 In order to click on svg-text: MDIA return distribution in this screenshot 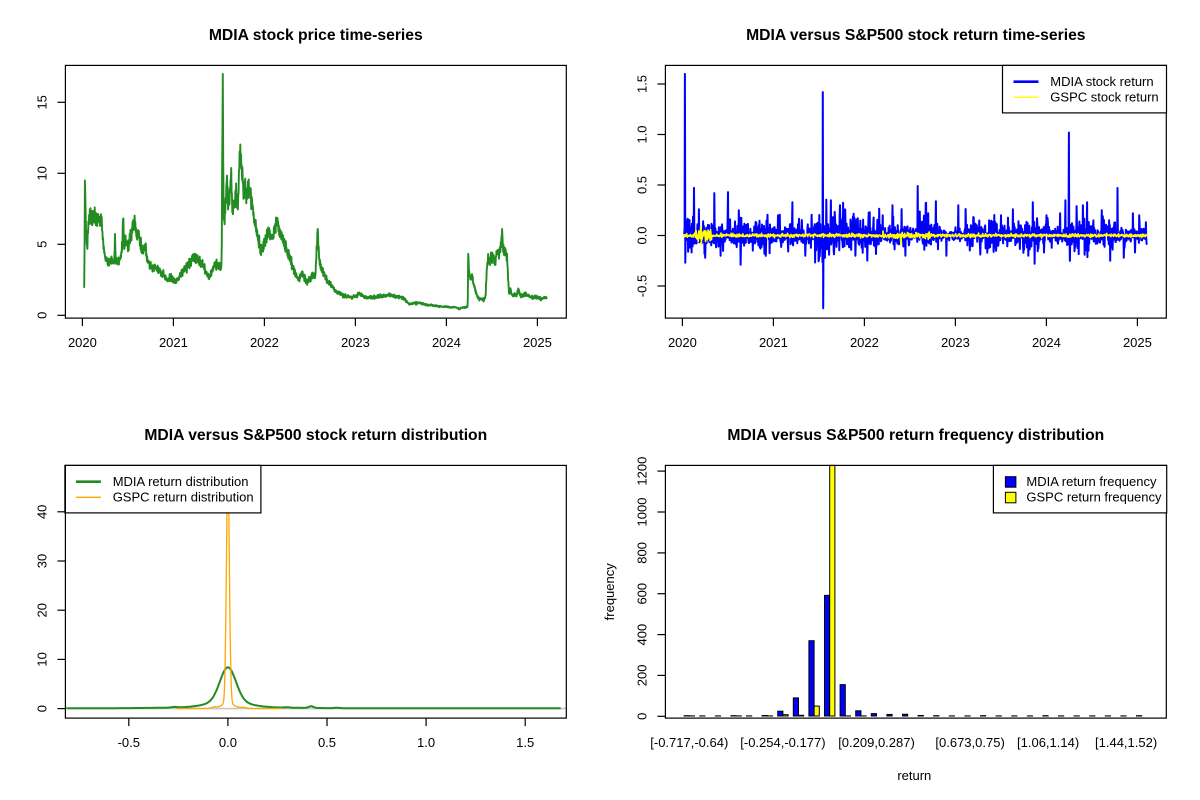, I will do `click(181, 481)`.